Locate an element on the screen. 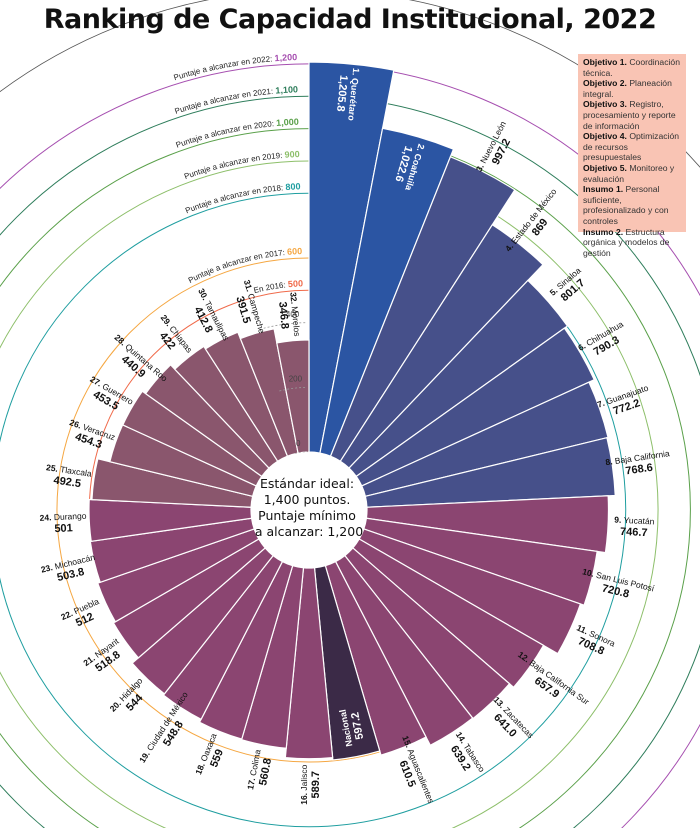  bar-value: 597.2 is located at coordinates (357, 725).